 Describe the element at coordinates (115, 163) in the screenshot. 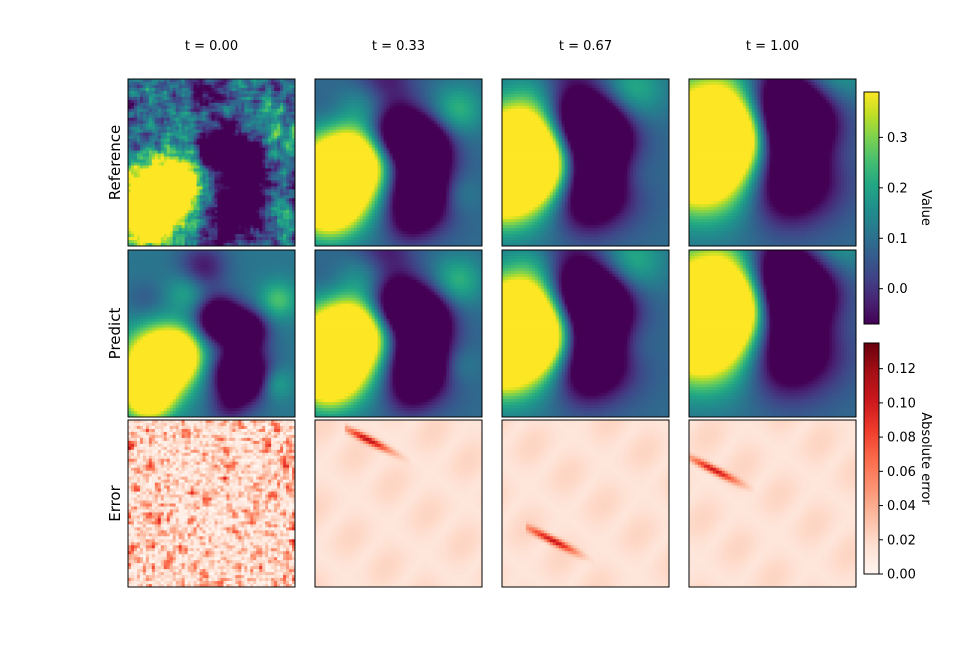

I see `row-label-reference: Reference` at that location.